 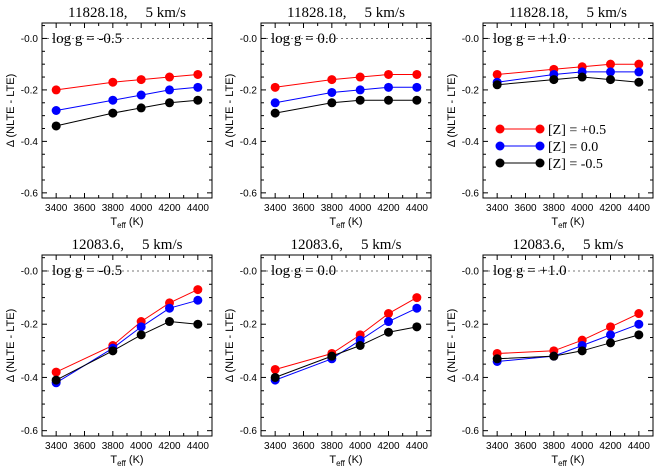 What do you see at coordinates (575, 164) in the screenshot?
I see `legend-label: [Z] = -0.5` at bounding box center [575, 164].